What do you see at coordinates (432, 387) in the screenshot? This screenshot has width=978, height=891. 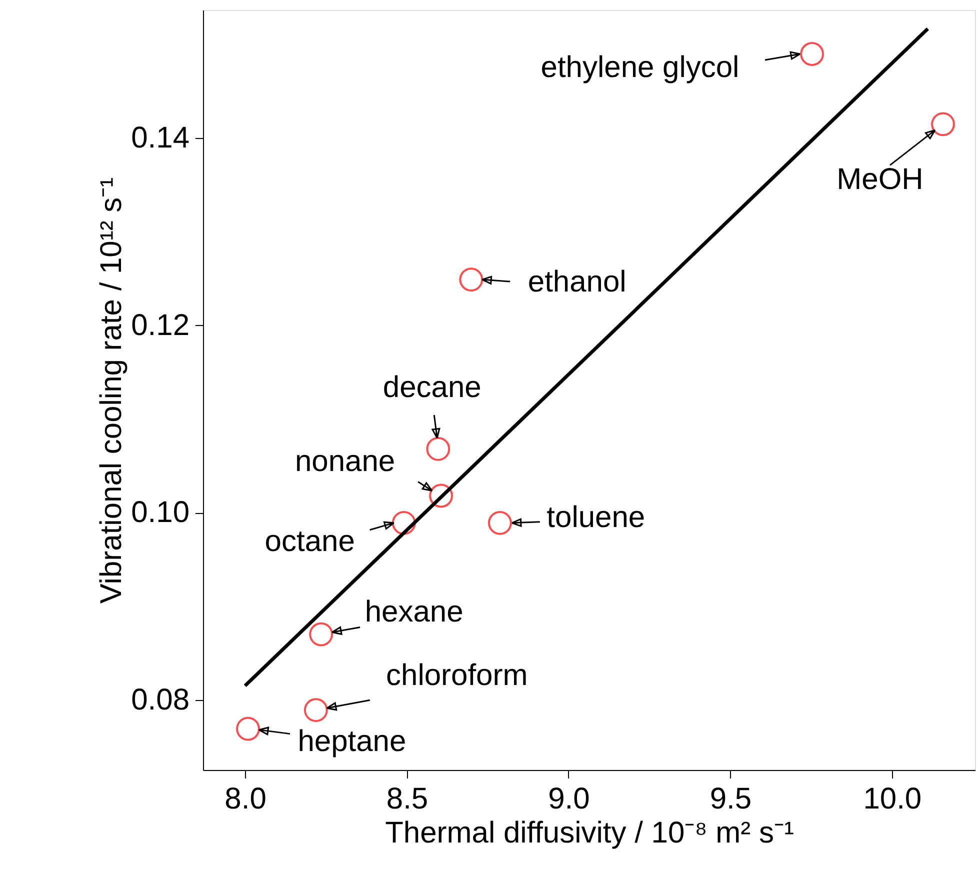 I see `annotation: decane` at bounding box center [432, 387].